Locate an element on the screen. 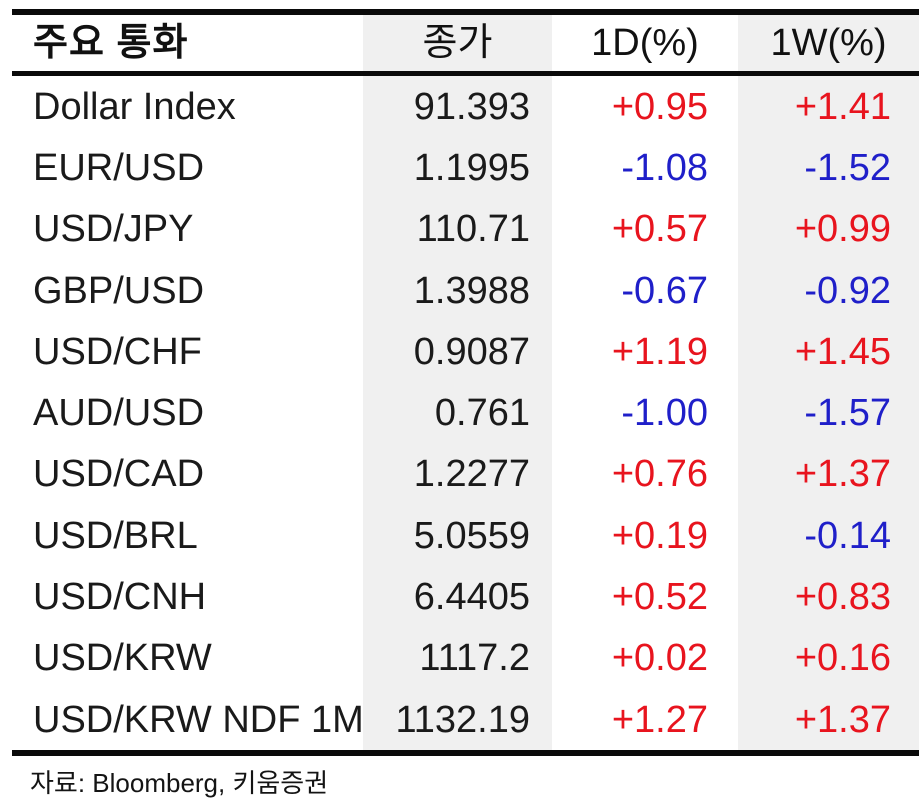 The height and width of the screenshot is (800, 923). table-row: AUD/USD 0.761 -1.00 -1.57 is located at coordinates (465, 413).